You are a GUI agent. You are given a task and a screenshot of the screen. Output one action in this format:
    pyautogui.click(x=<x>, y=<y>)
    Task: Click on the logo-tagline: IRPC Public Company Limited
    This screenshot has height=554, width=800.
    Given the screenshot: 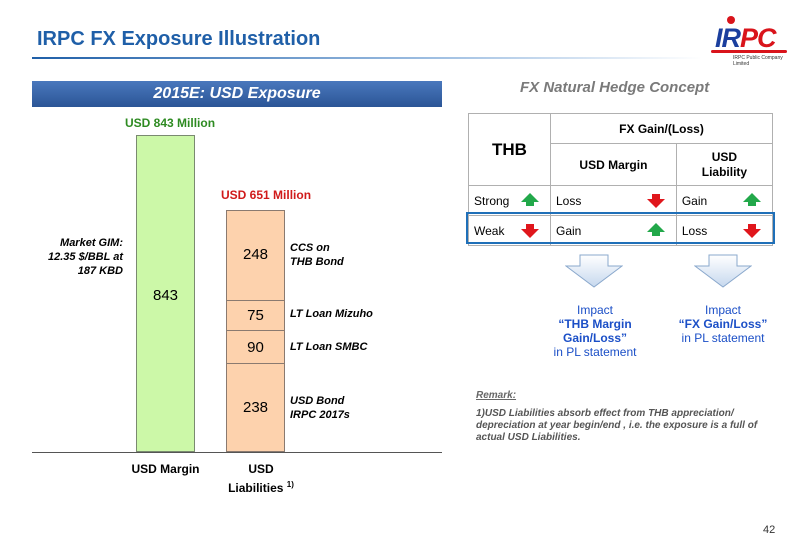 What is the action you would take?
    pyautogui.click(x=758, y=61)
    